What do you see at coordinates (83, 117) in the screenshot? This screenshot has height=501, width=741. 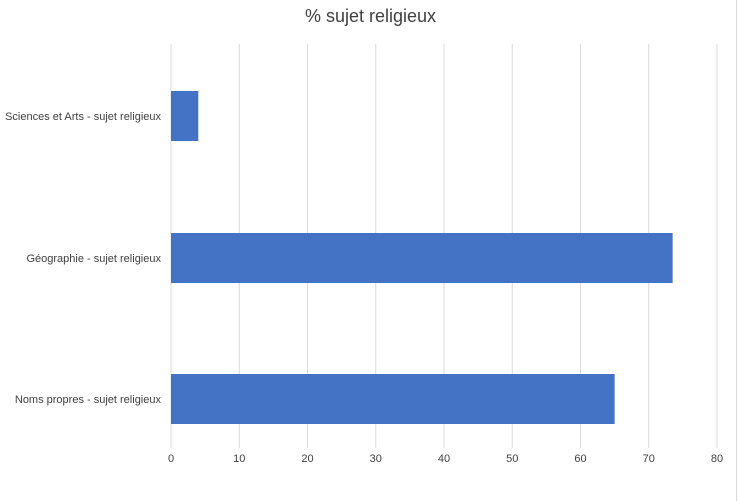 I see `category-label-1: Sciences et Arts - sujet religieux` at bounding box center [83, 117].